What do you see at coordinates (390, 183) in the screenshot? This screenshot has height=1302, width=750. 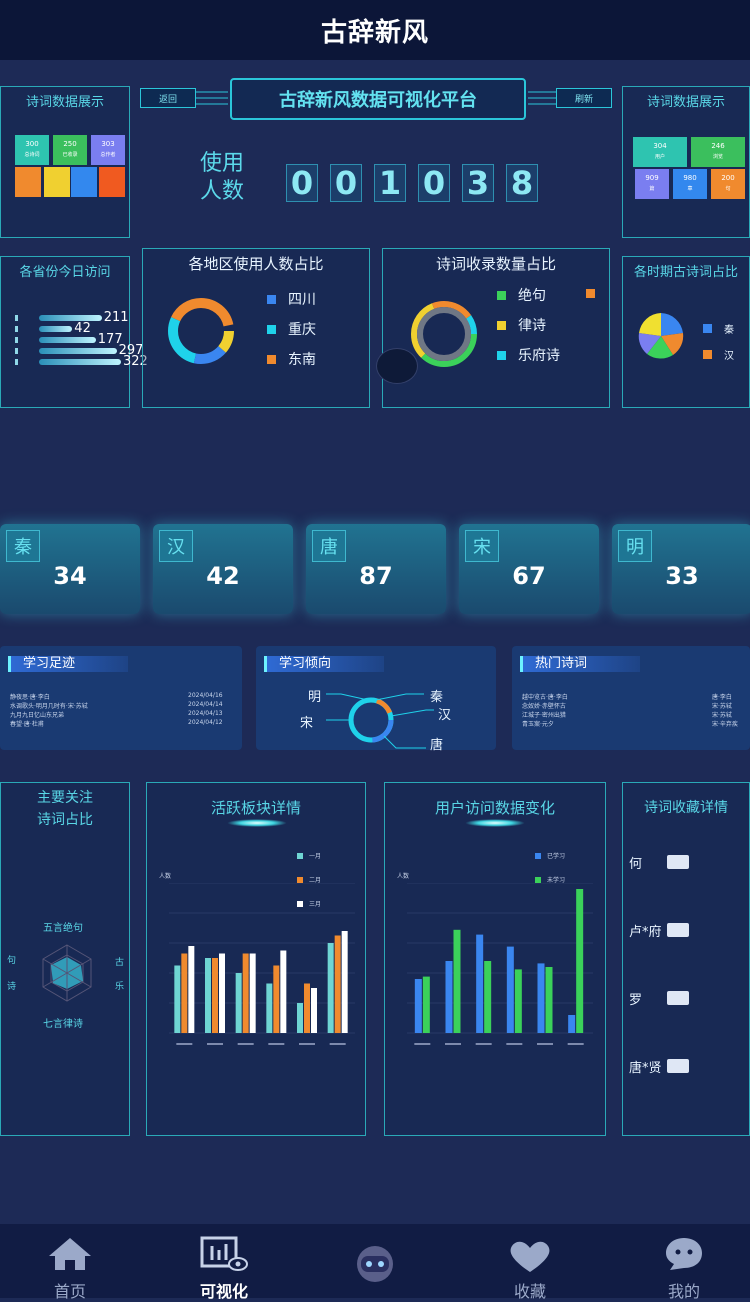 I see `counter-digit: 1` at bounding box center [390, 183].